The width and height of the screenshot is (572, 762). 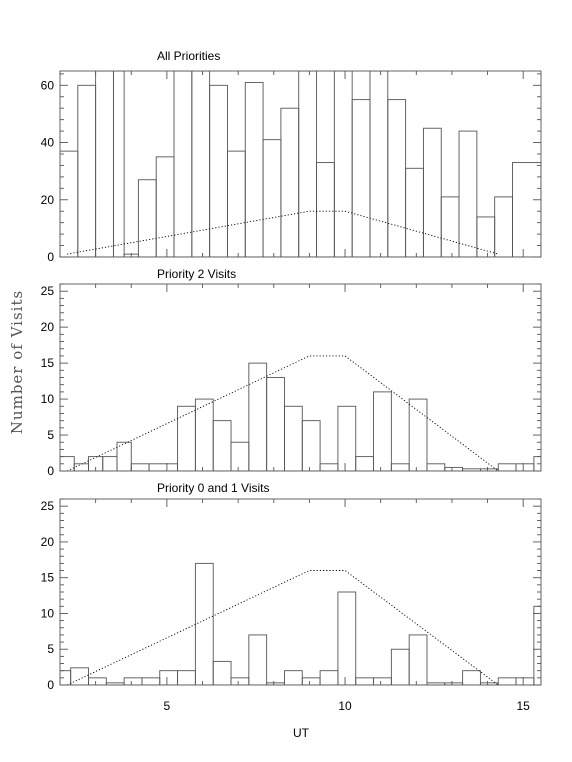 I want to click on dotted-reference-curve, so click(x=282, y=628).